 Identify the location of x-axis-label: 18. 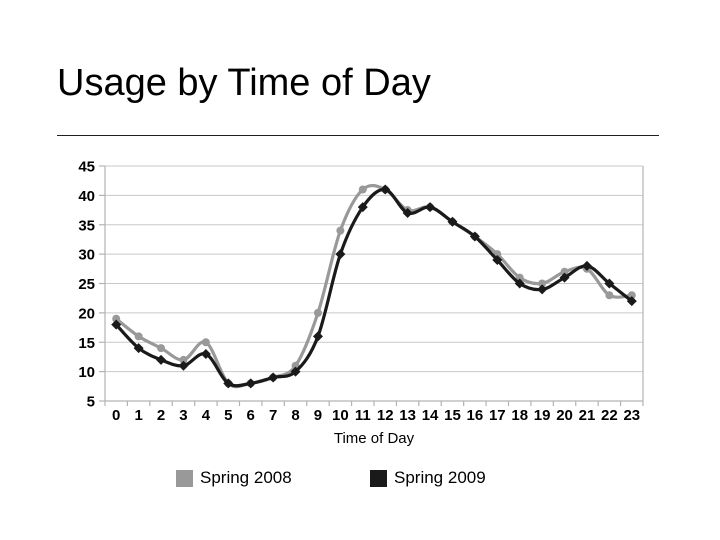
(519, 415).